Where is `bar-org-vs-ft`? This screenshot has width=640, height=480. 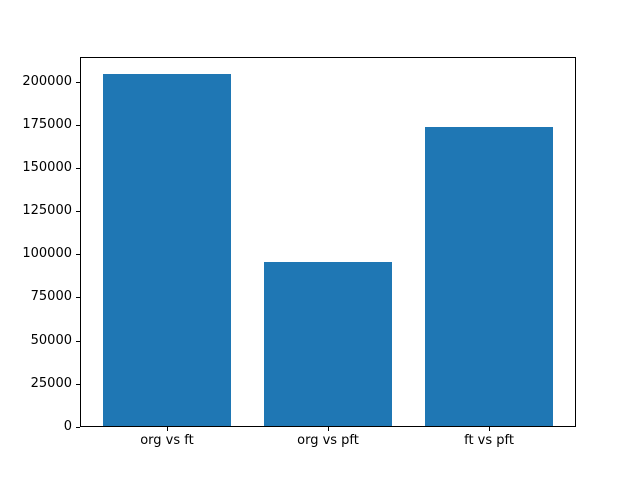
bar-org-vs-ft is located at coordinates (167, 249).